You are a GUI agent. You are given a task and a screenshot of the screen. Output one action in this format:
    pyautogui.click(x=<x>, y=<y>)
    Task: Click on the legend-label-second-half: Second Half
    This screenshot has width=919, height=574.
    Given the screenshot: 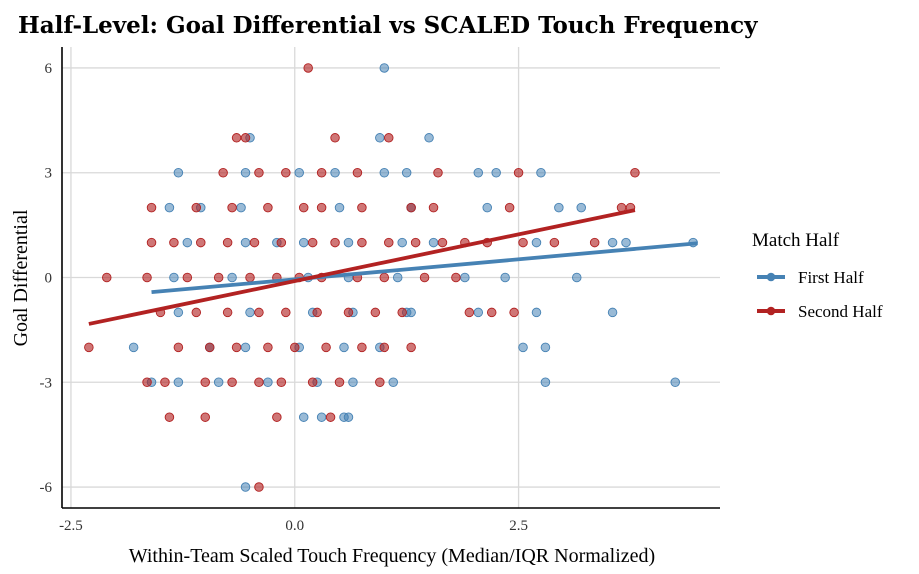 What is the action you would take?
    pyautogui.click(x=840, y=311)
    